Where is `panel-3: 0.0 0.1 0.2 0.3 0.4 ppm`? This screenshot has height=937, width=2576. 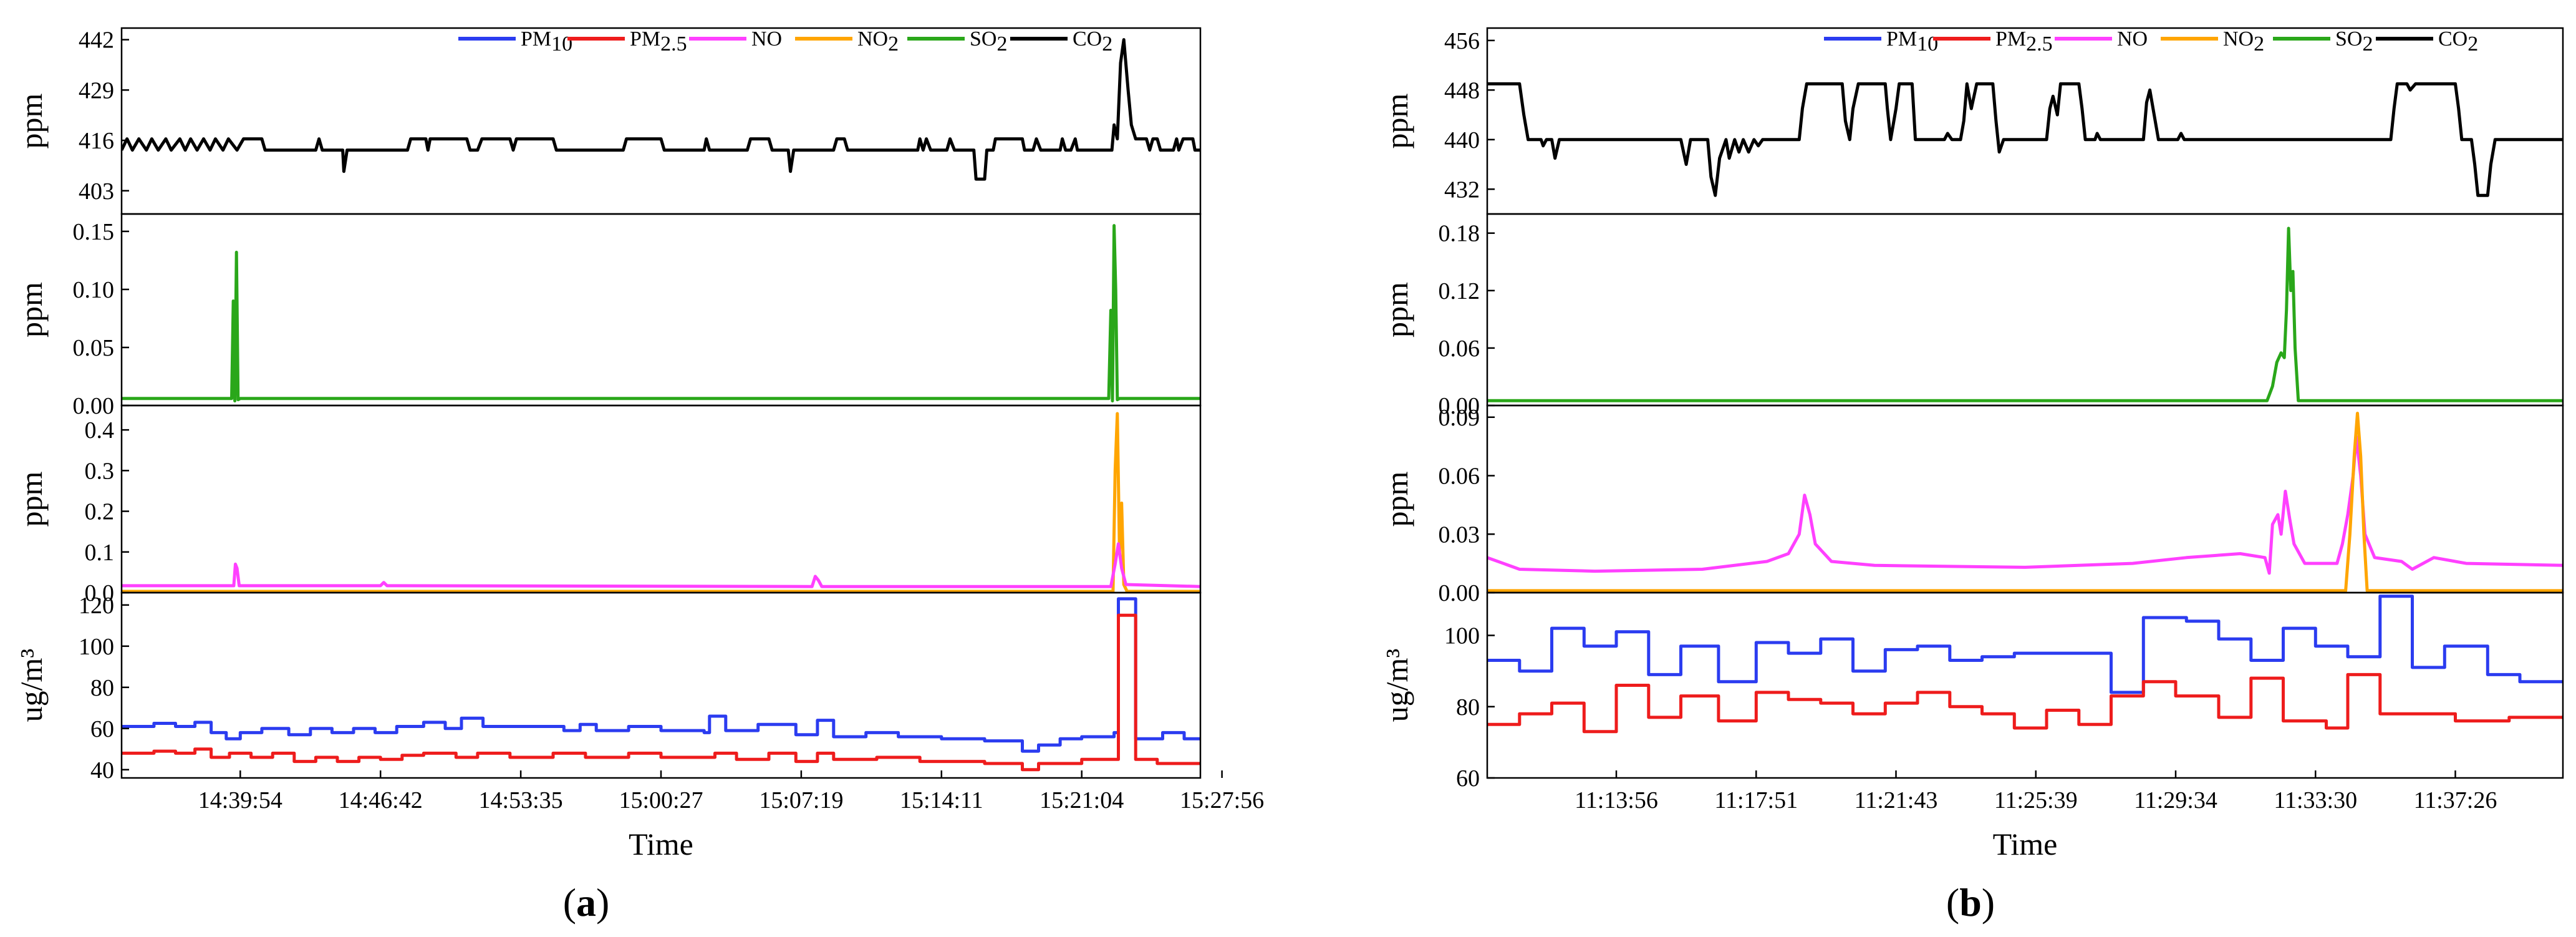 panel-3: 0.0 0.1 0.2 0.3 0.4 ppm is located at coordinates (608, 505).